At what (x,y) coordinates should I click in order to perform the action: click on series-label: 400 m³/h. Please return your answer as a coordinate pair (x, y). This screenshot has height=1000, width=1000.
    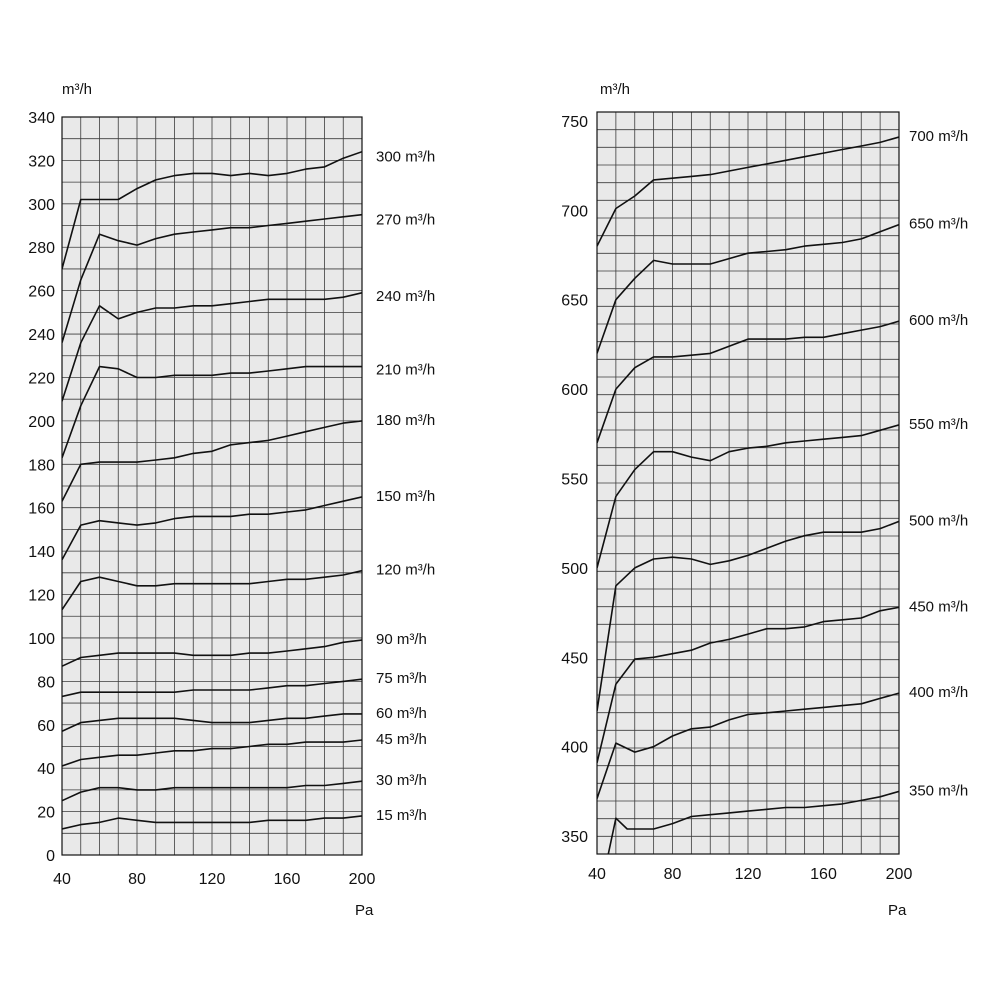
    Looking at the image, I should click on (938, 692).